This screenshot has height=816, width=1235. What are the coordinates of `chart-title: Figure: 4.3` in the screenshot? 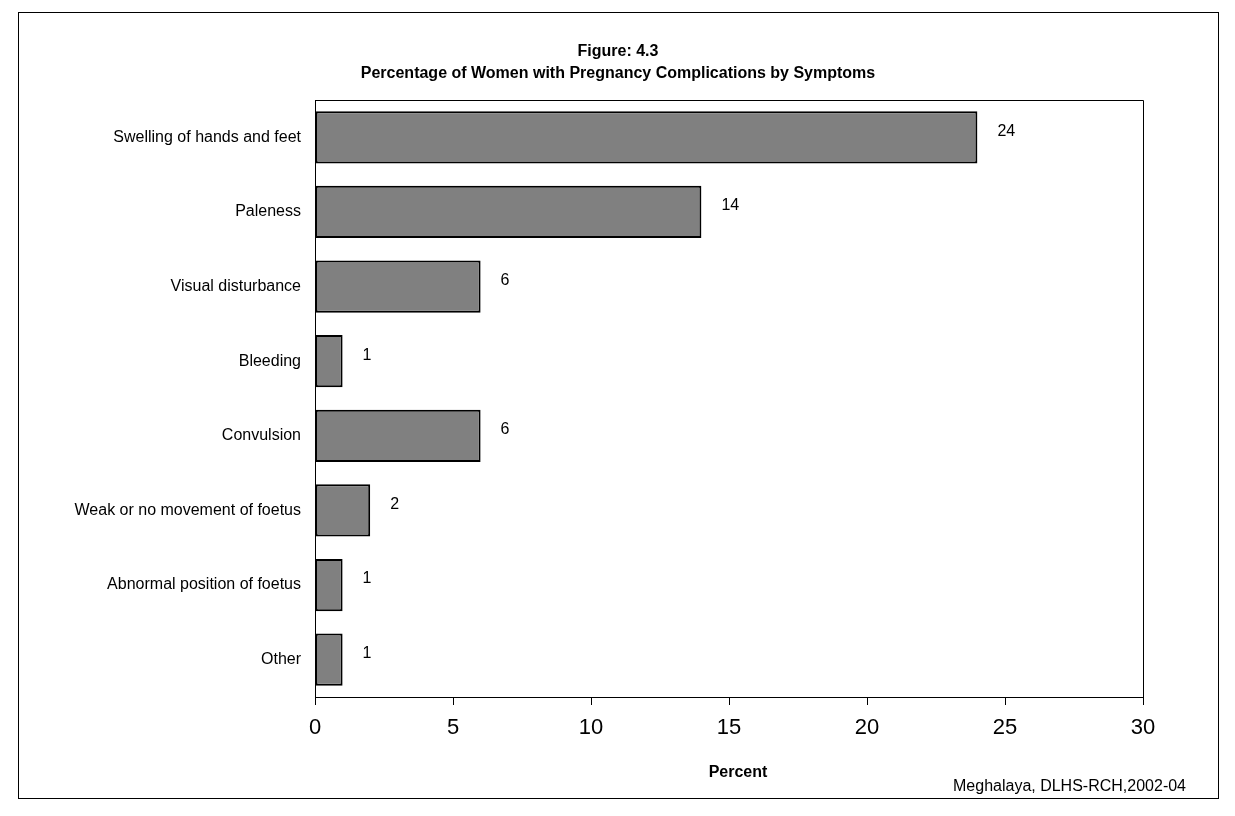 It's located at (618, 51).